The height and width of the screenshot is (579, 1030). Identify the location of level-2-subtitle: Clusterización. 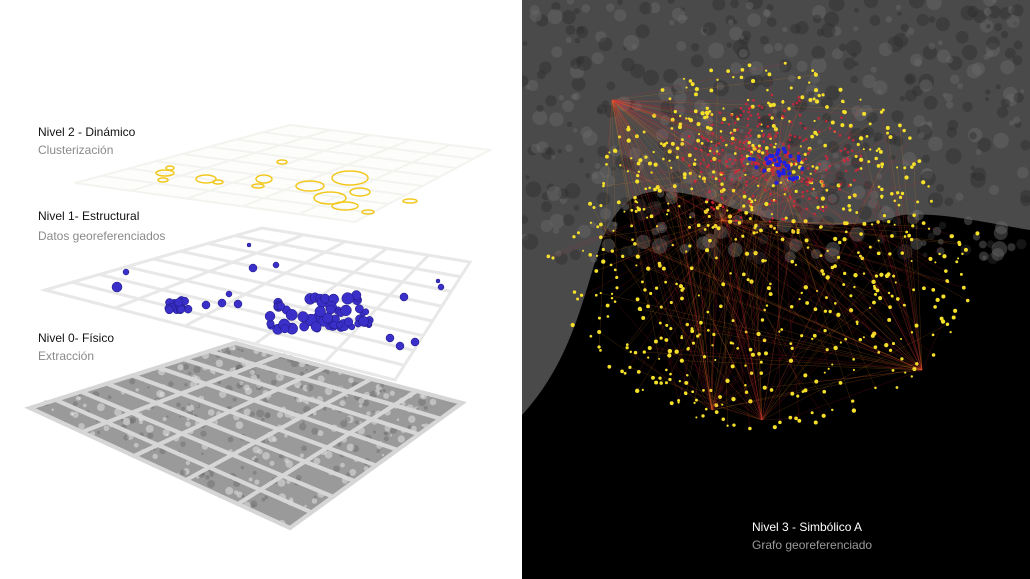
(76, 150).